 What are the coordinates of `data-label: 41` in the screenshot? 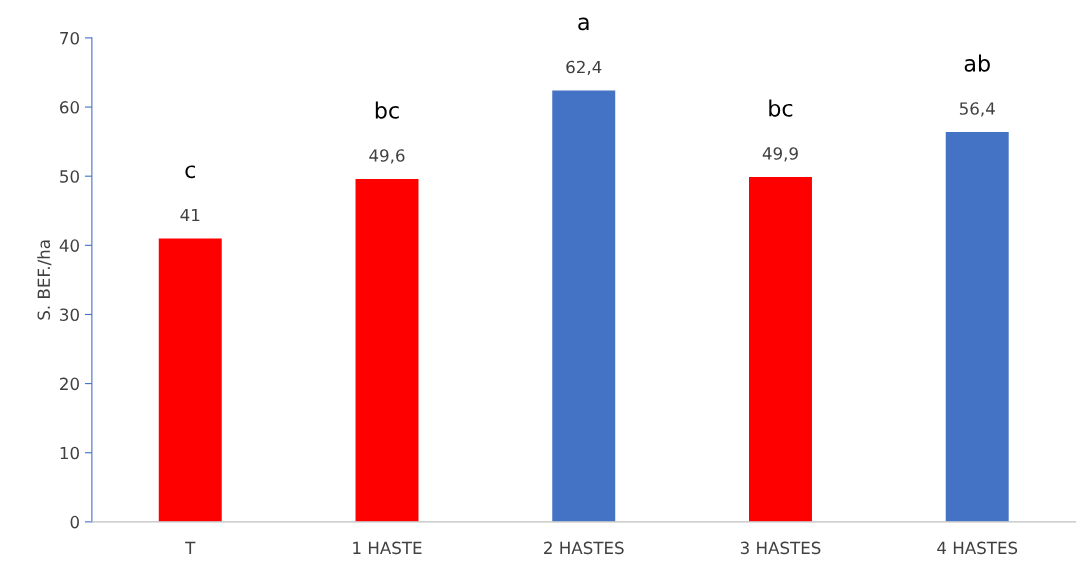 It's located at (190, 215).